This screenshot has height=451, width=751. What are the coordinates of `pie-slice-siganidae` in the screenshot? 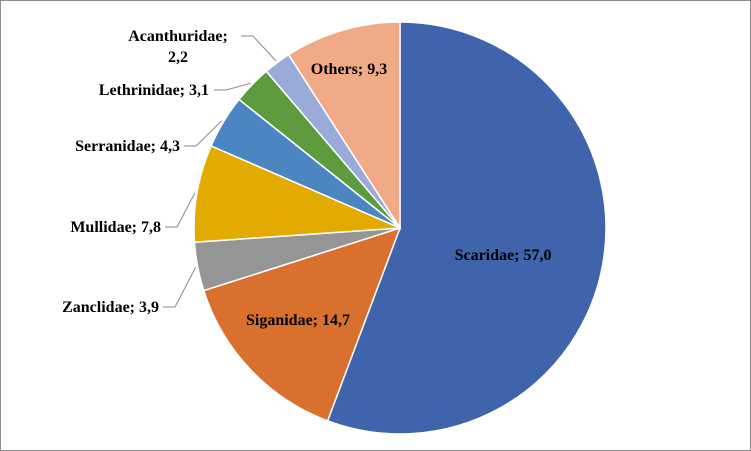 It's located at (302, 324).